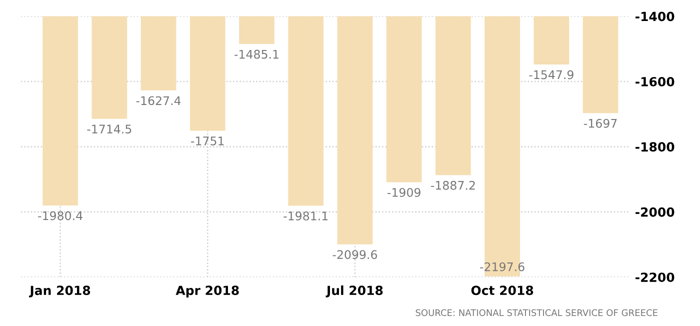 The image size is (700, 326). Describe the element at coordinates (59, 292) in the screenshot. I see `x-tick-label: Jan 2018` at that location.